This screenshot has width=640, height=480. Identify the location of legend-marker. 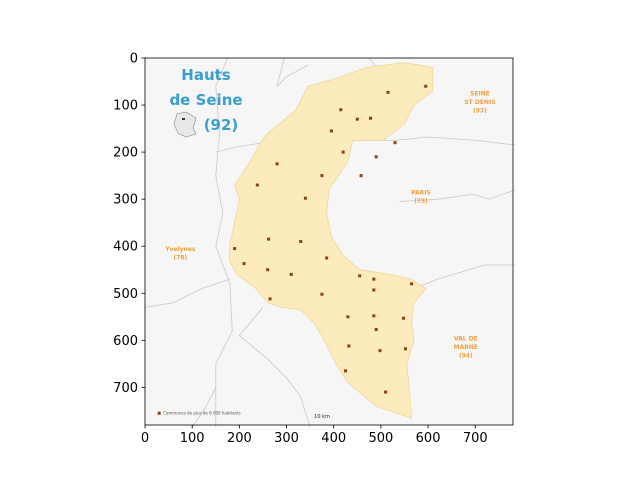
(159, 413).